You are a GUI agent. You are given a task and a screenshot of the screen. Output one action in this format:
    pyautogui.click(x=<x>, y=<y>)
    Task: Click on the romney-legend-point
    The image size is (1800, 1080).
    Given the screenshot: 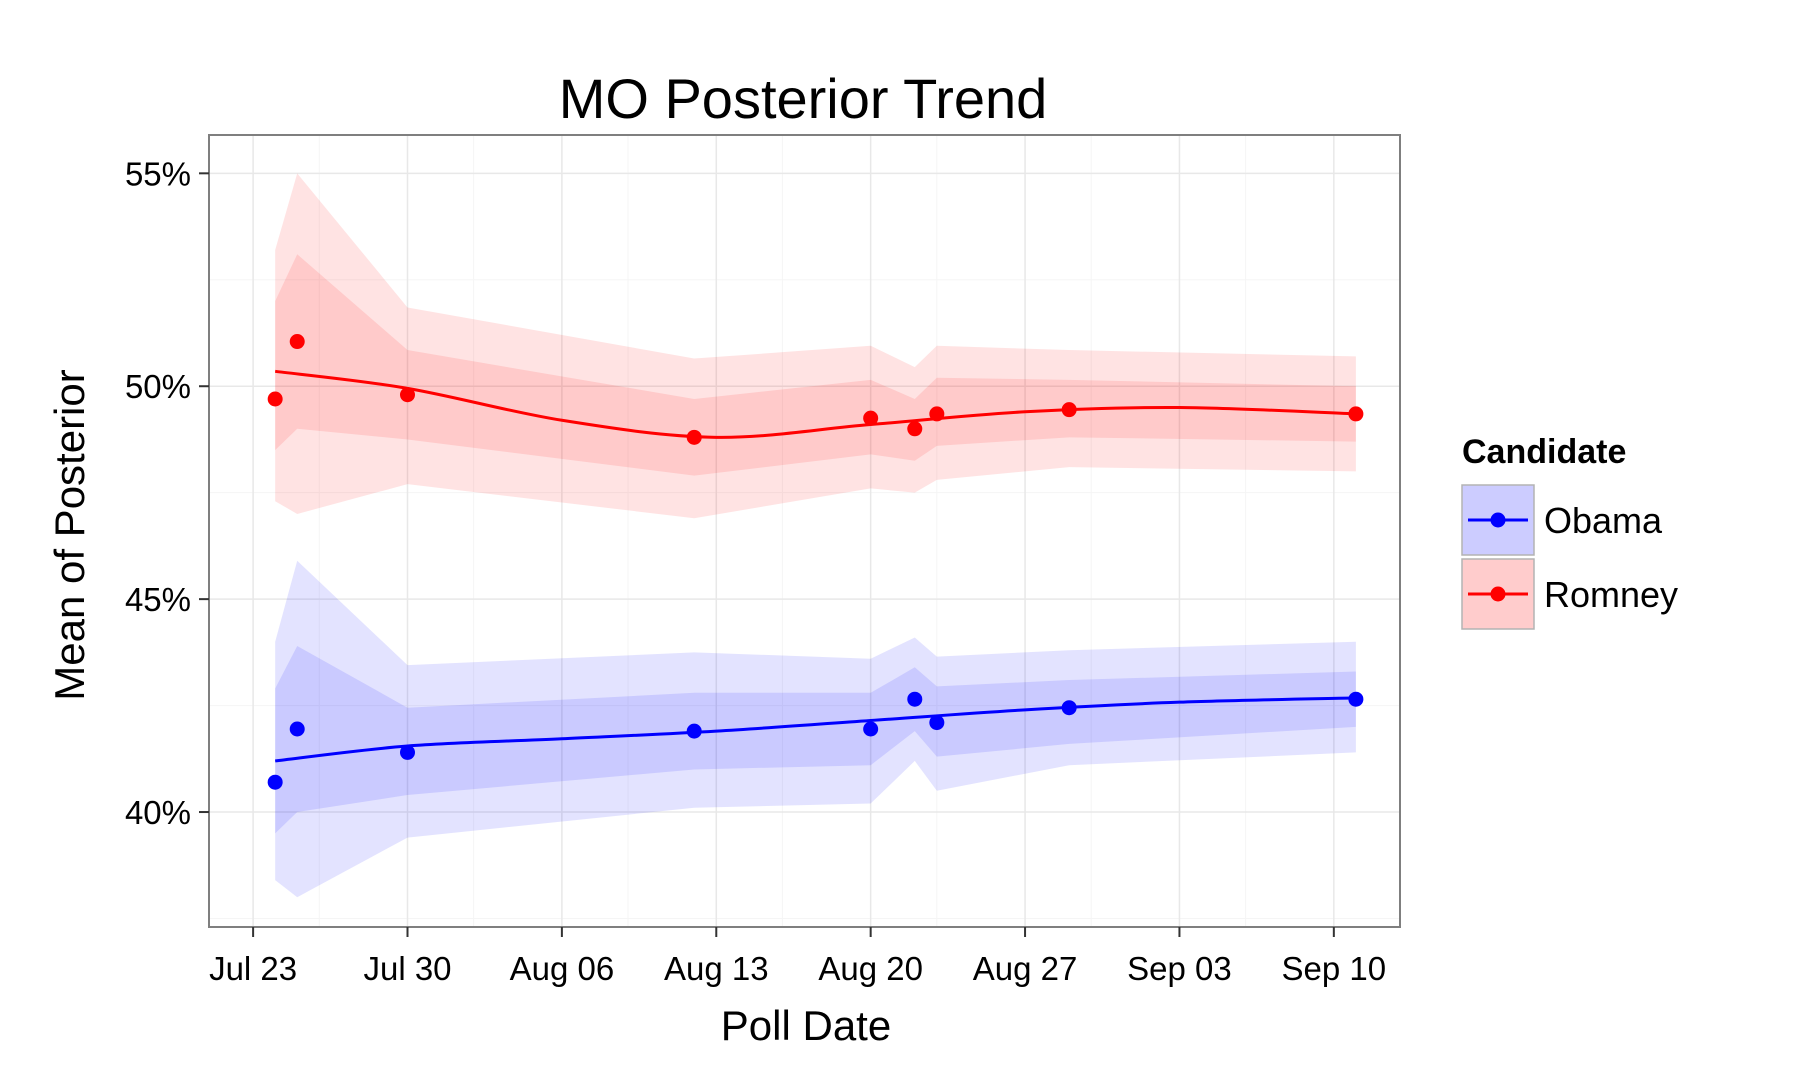 What is the action you would take?
    pyautogui.click(x=1498, y=594)
    